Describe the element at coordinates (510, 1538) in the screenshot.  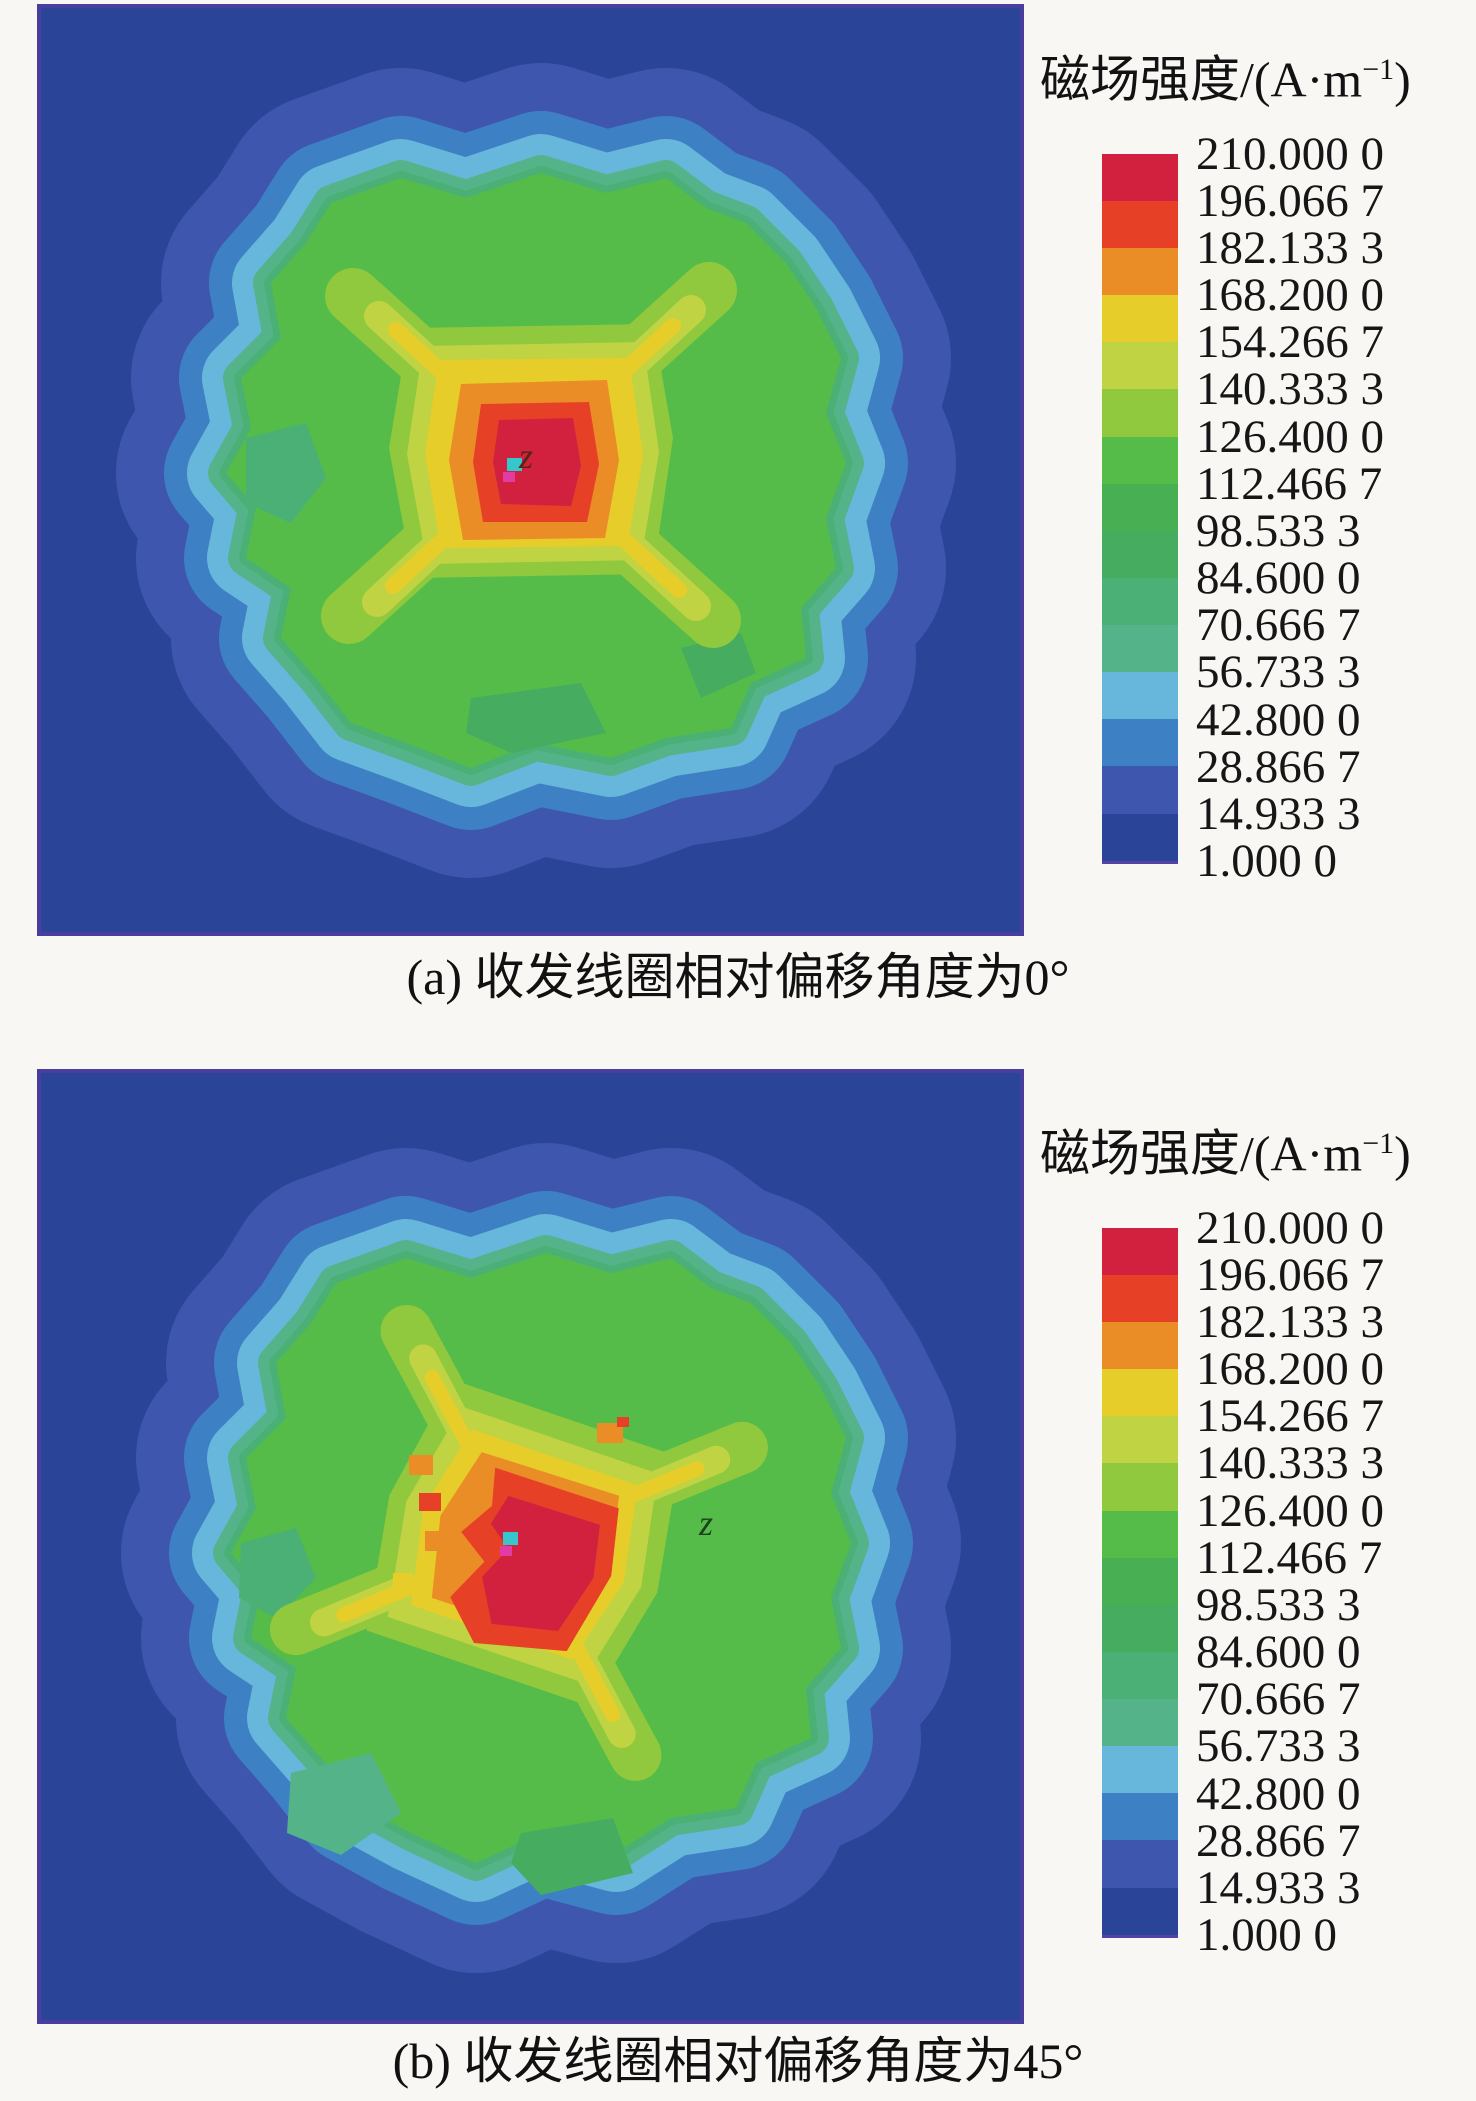
I see `center-marker-cyan-b` at that location.